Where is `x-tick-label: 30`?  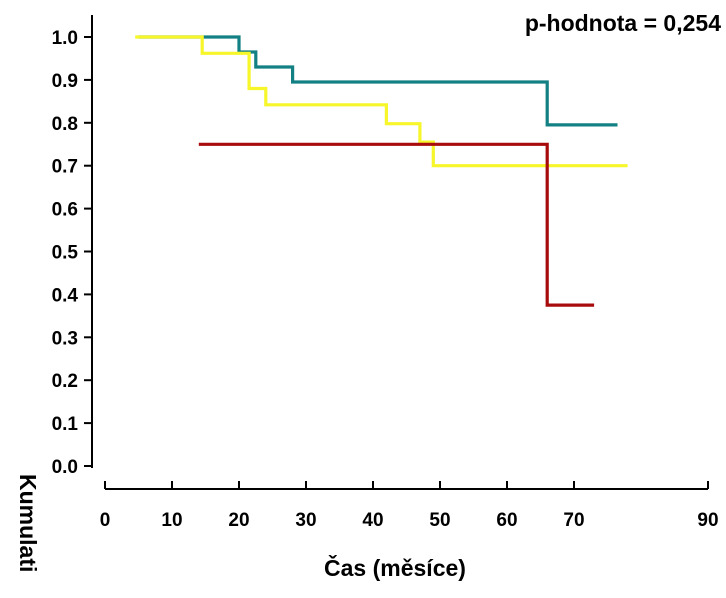 x-tick-label: 30 is located at coordinates (305, 520).